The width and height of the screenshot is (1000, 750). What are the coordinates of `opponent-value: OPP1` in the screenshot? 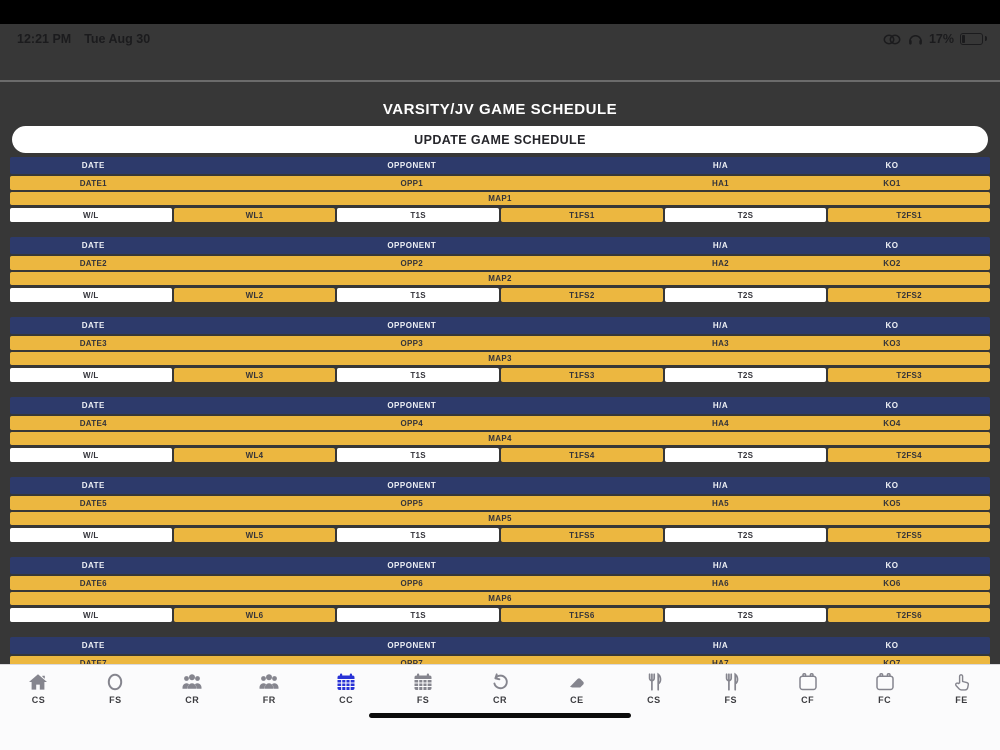 It's located at (412, 183).